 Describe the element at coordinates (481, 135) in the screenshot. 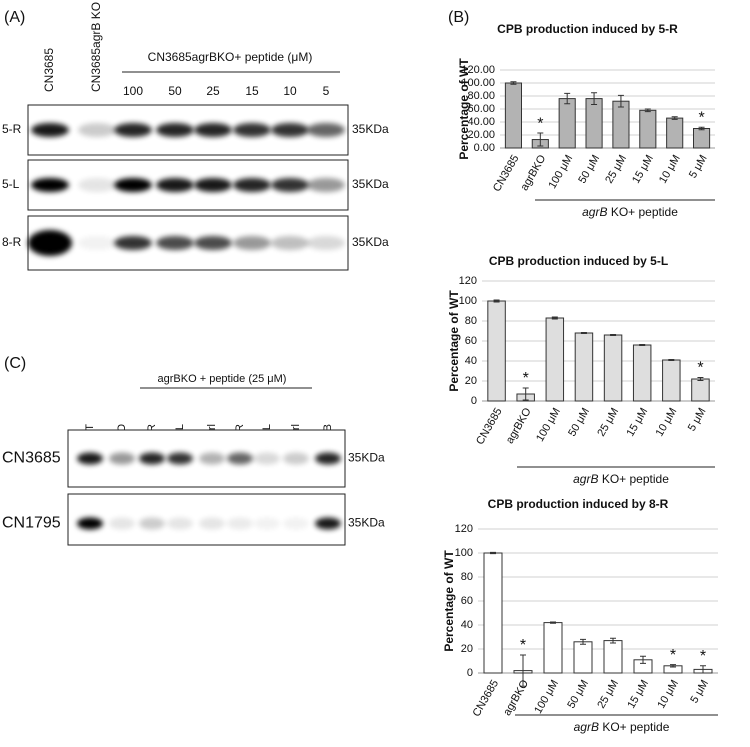

I see `y-tick-label: 20.00` at that location.